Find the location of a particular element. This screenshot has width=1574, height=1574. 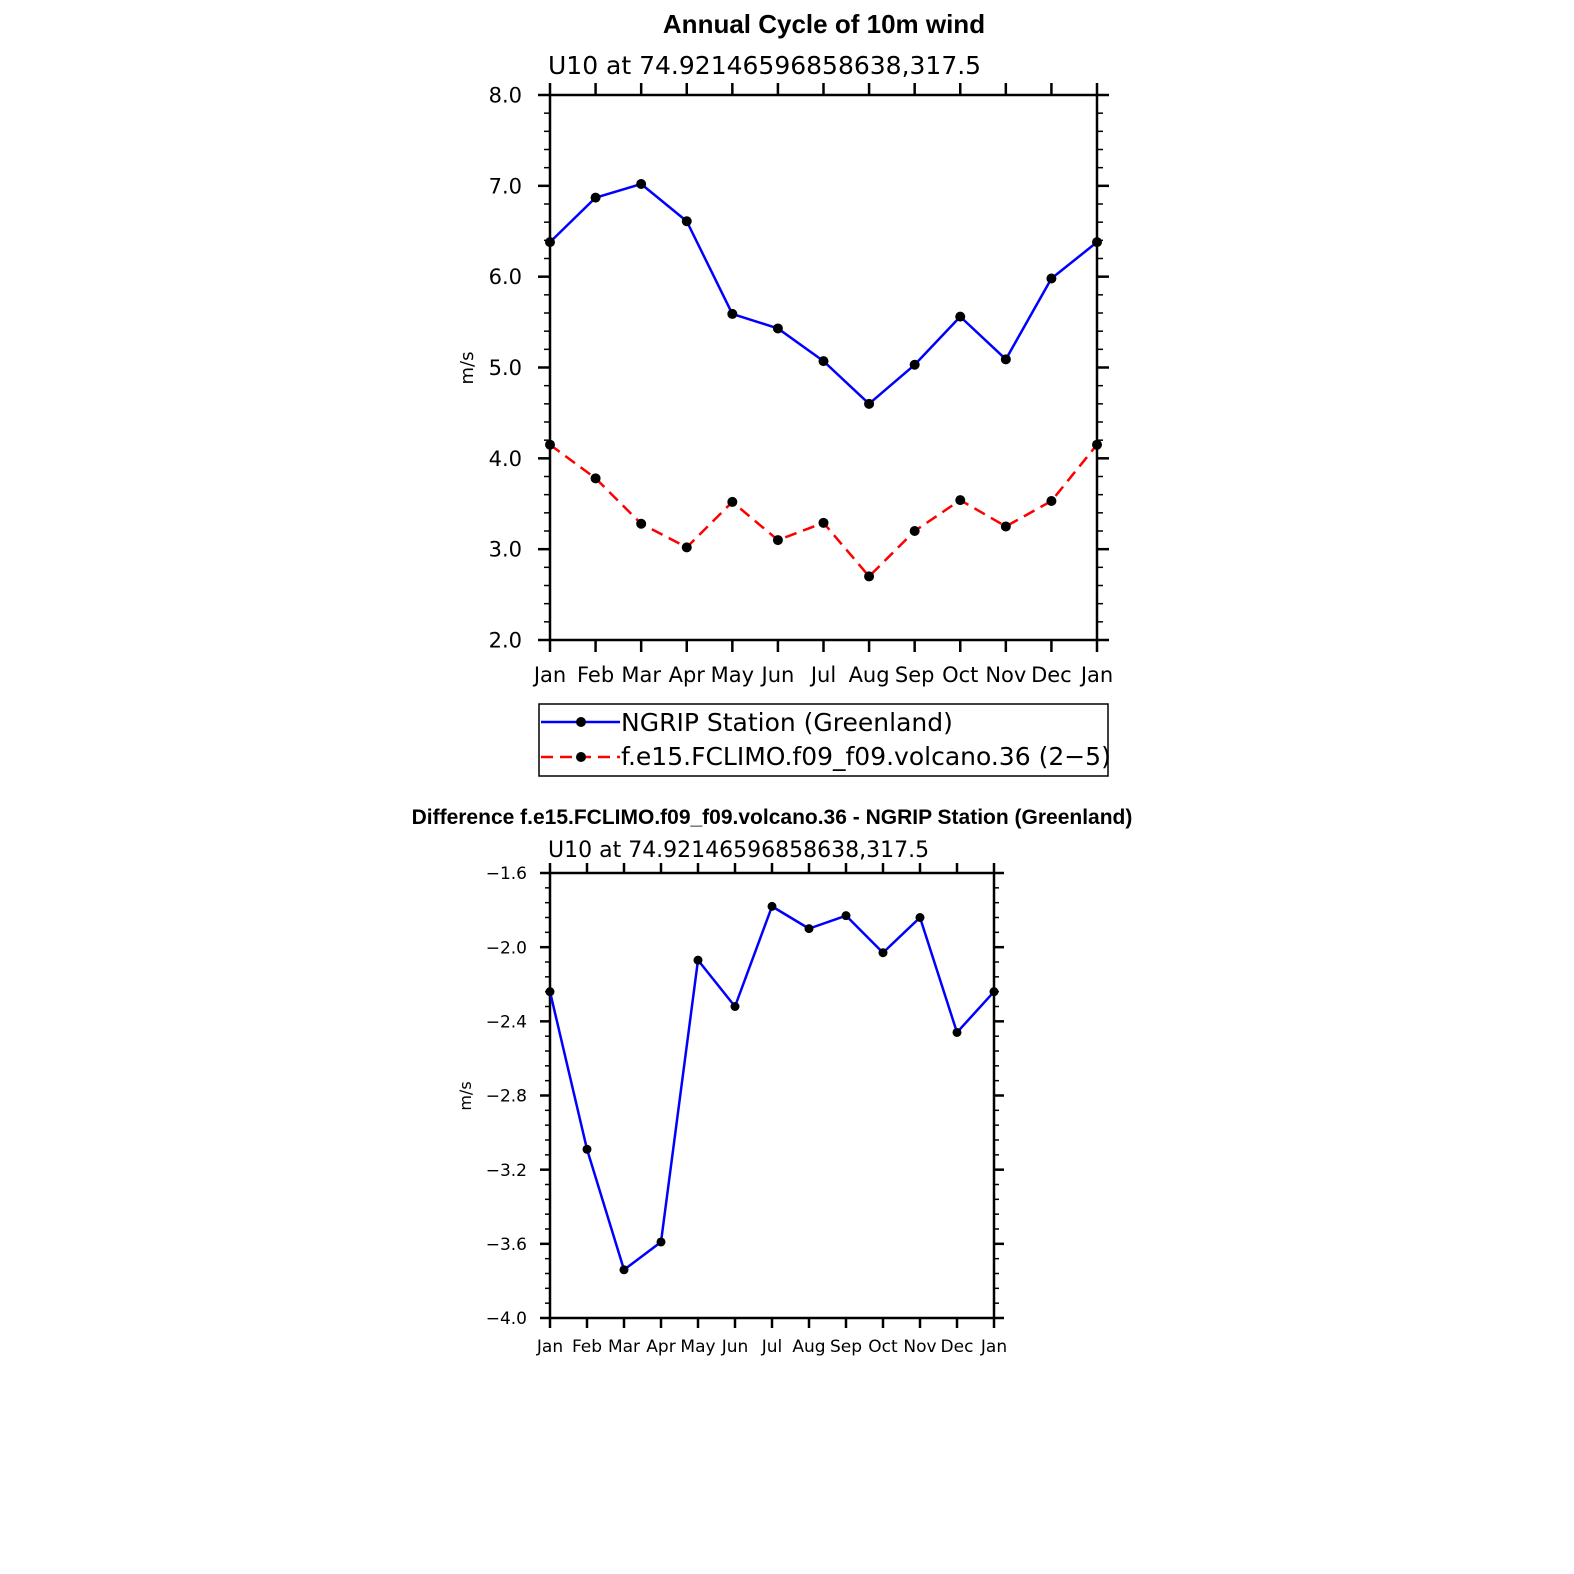

chart2-ylabel: m/s is located at coordinates (465, 1095).